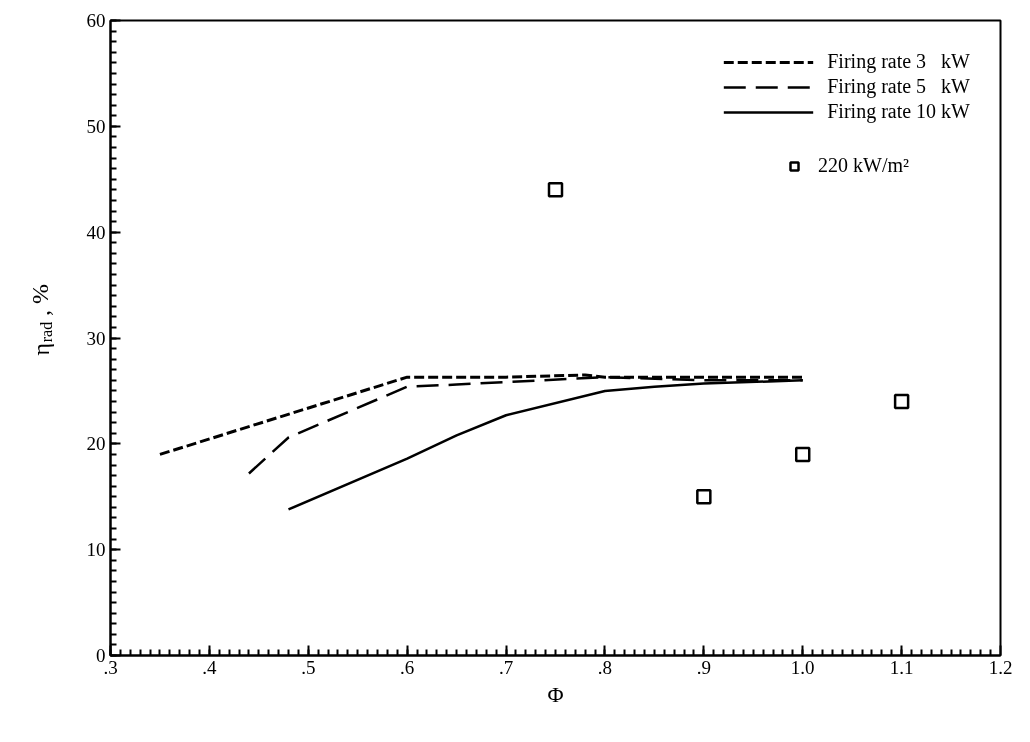 The image size is (1030, 742). What do you see at coordinates (96, 232) in the screenshot?
I see `y-tick-label: 40` at bounding box center [96, 232].